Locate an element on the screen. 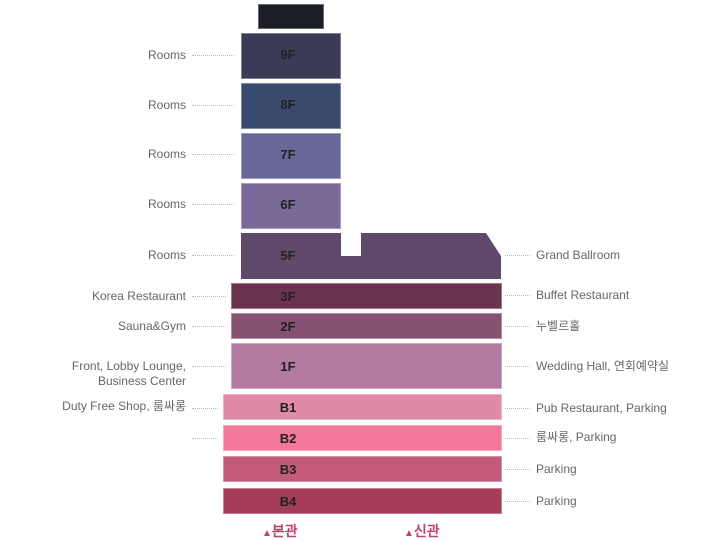  floor-8f is located at coordinates (291, 106).